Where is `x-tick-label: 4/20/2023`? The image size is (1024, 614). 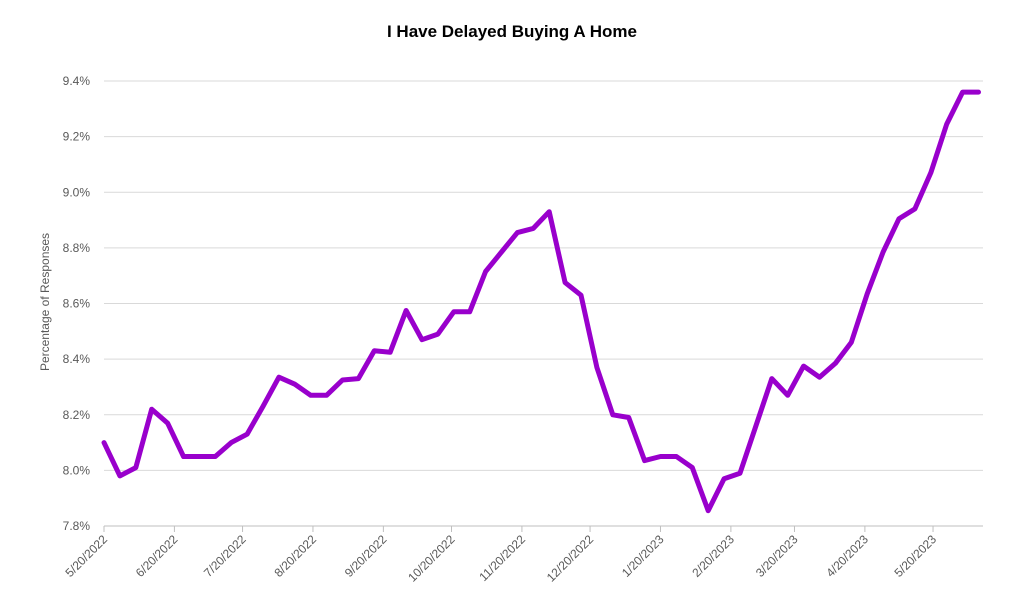
x-tick-label: 4/20/2023 is located at coordinates (847, 556).